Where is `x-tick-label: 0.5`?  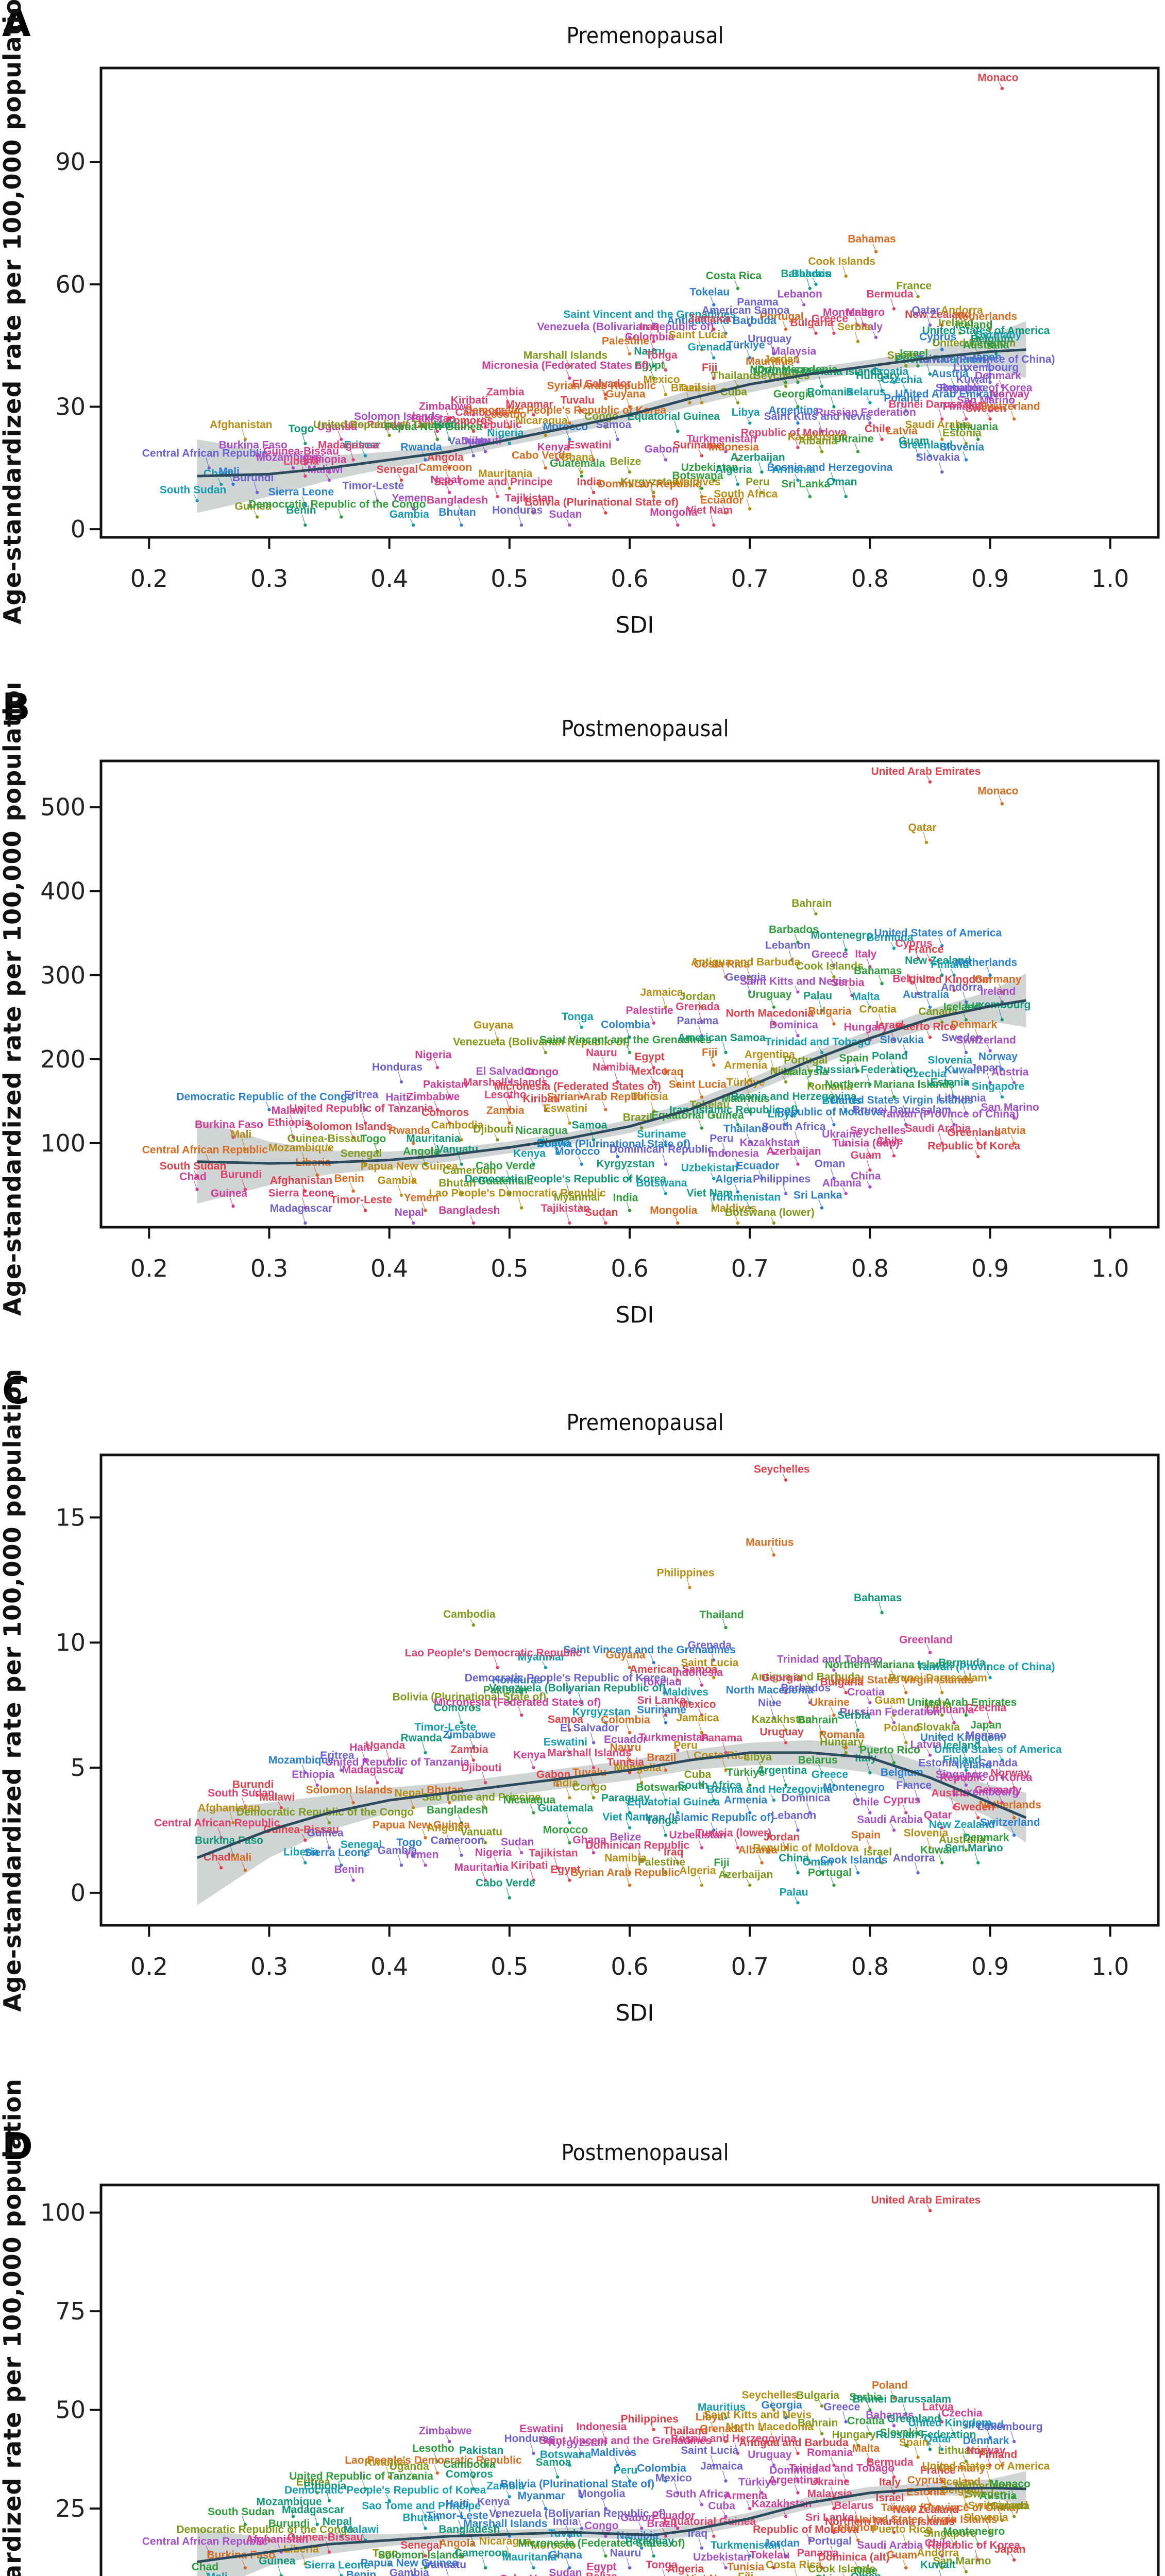 x-tick-label: 0.5 is located at coordinates (509, 1268).